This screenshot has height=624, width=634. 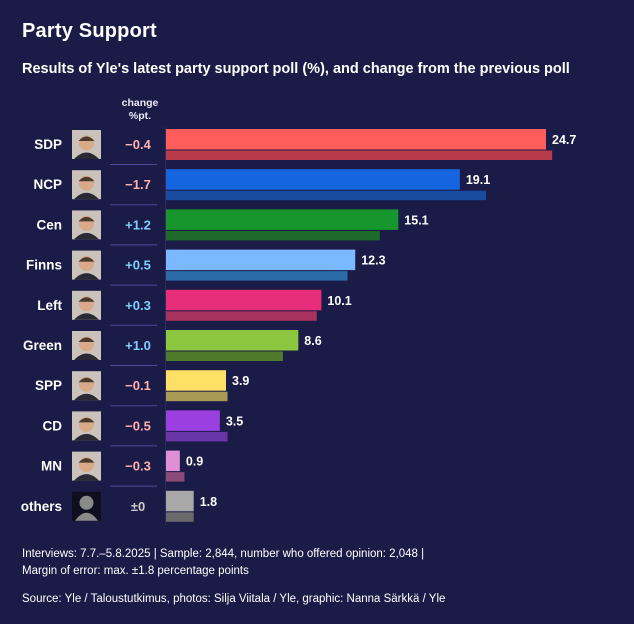 What do you see at coordinates (282, 219) in the screenshot?
I see `bar-current-cen` at bounding box center [282, 219].